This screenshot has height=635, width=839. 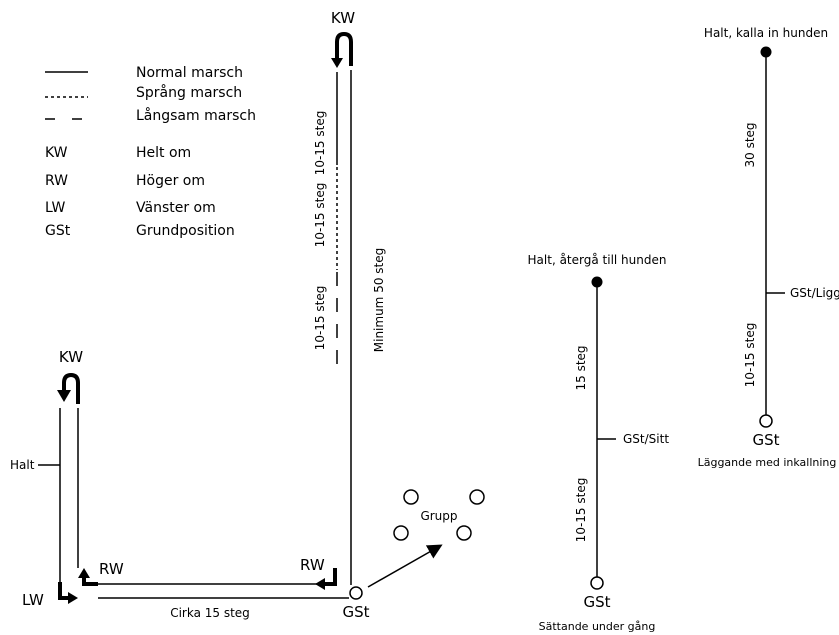 I want to click on lw-label: LW, so click(x=33, y=600).